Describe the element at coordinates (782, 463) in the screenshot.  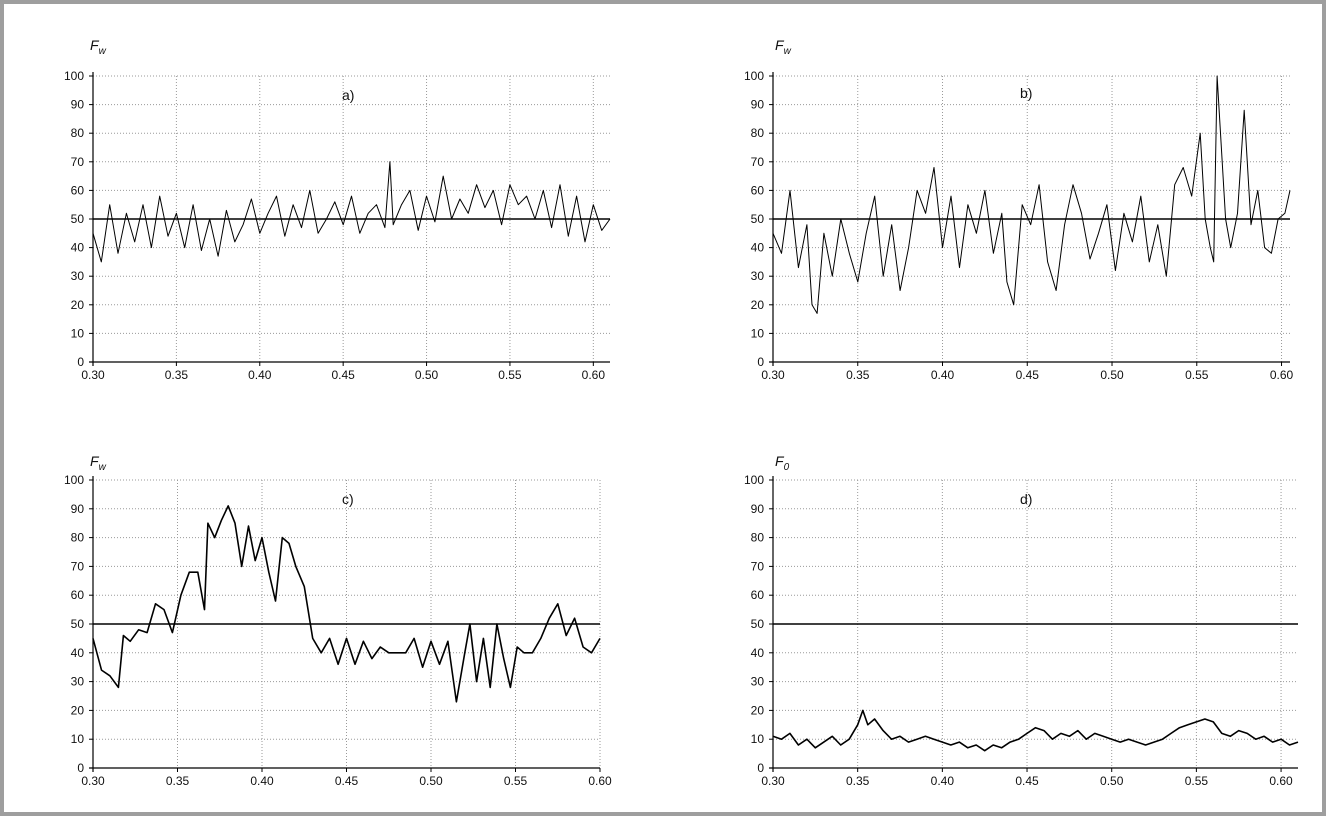
I see `y-axis-label: F0` at that location.